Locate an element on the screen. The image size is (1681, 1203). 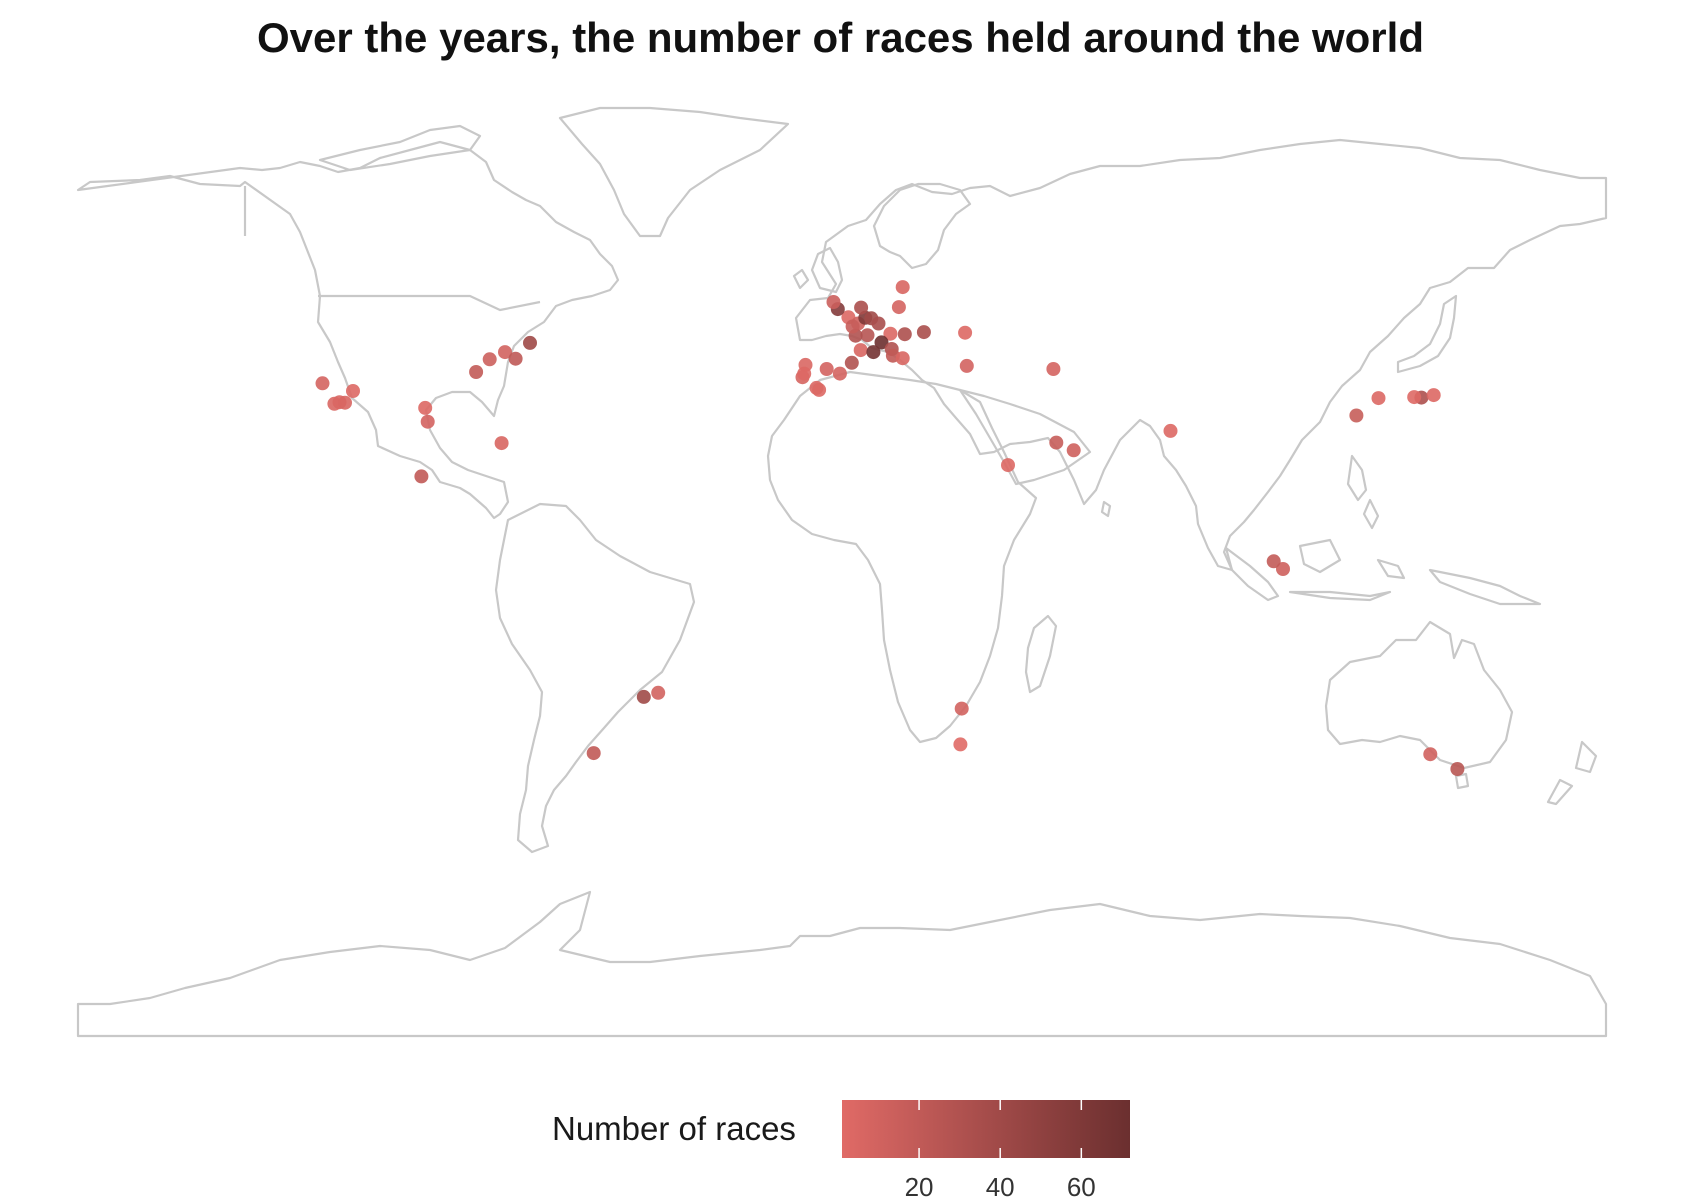
indonesia-outline is located at coordinates (1383, 572).